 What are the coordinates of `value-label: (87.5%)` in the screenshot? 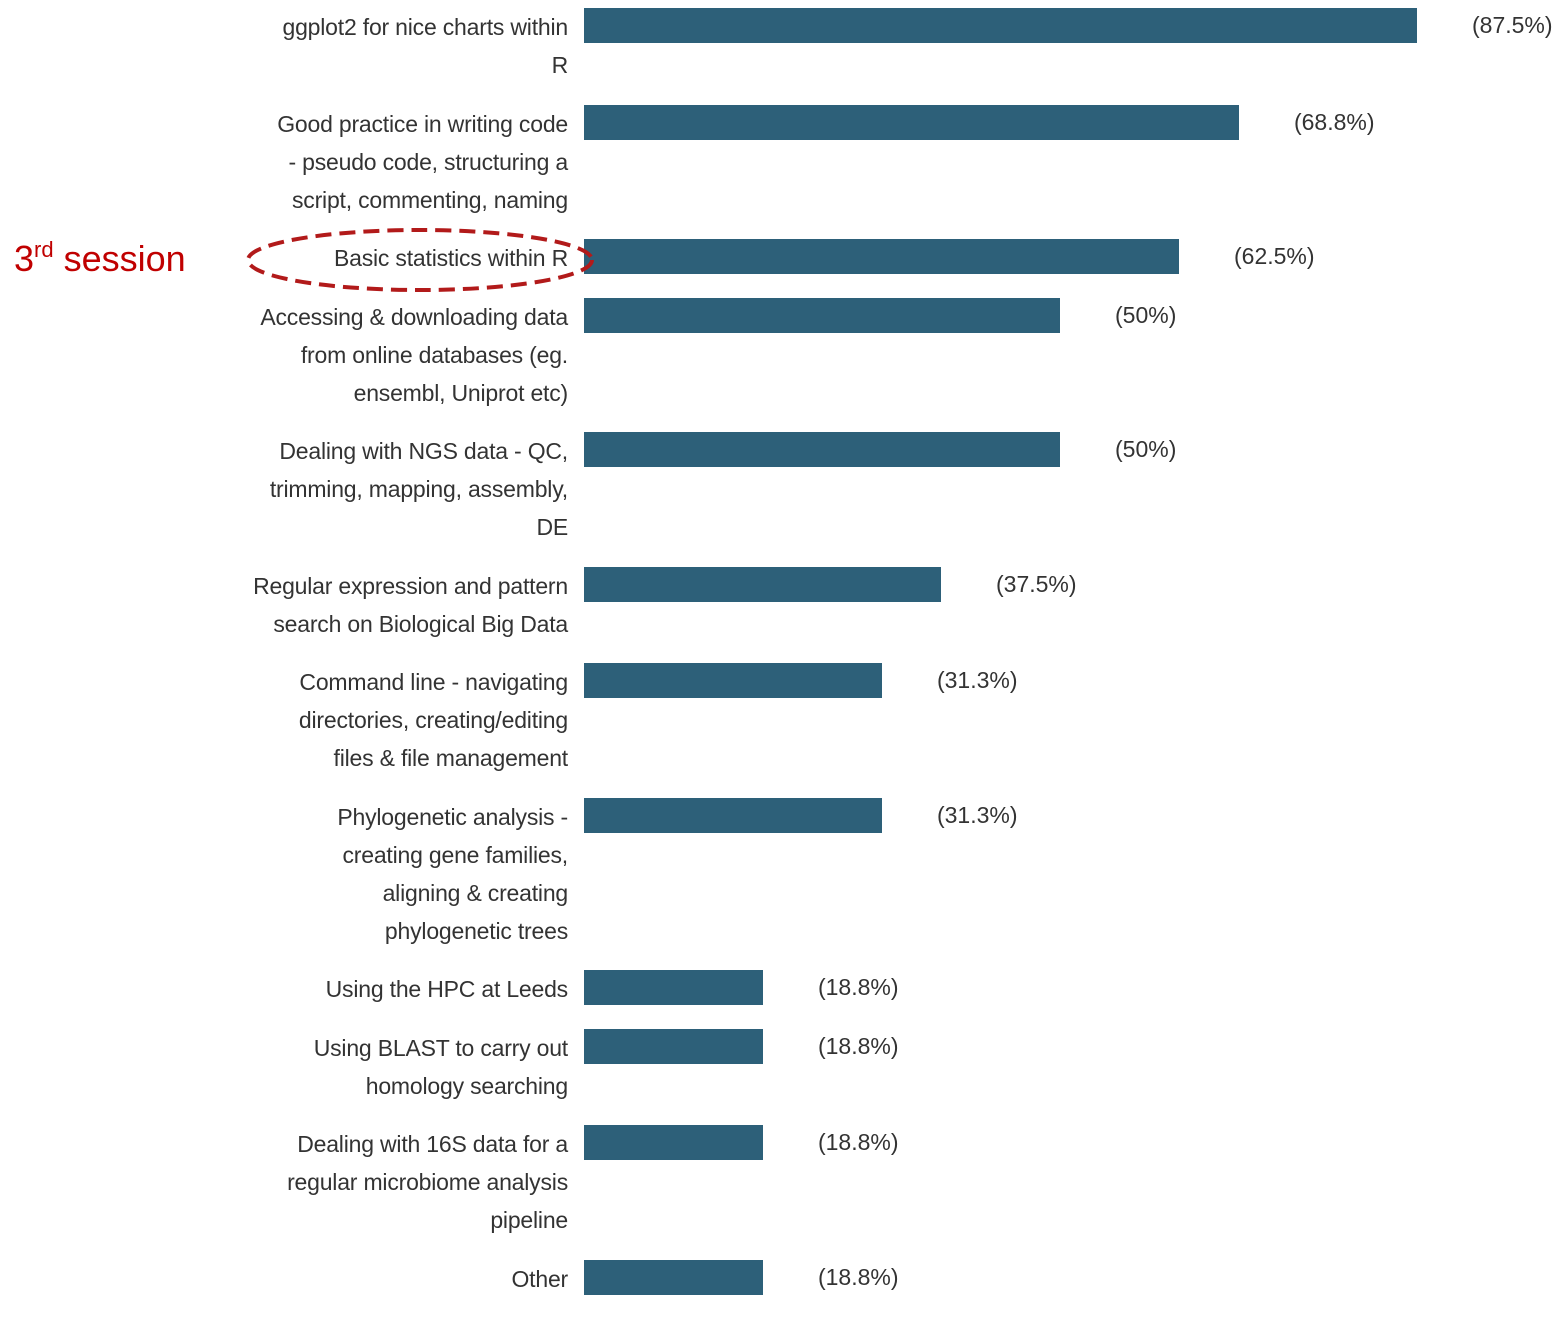 It's located at (1512, 25).